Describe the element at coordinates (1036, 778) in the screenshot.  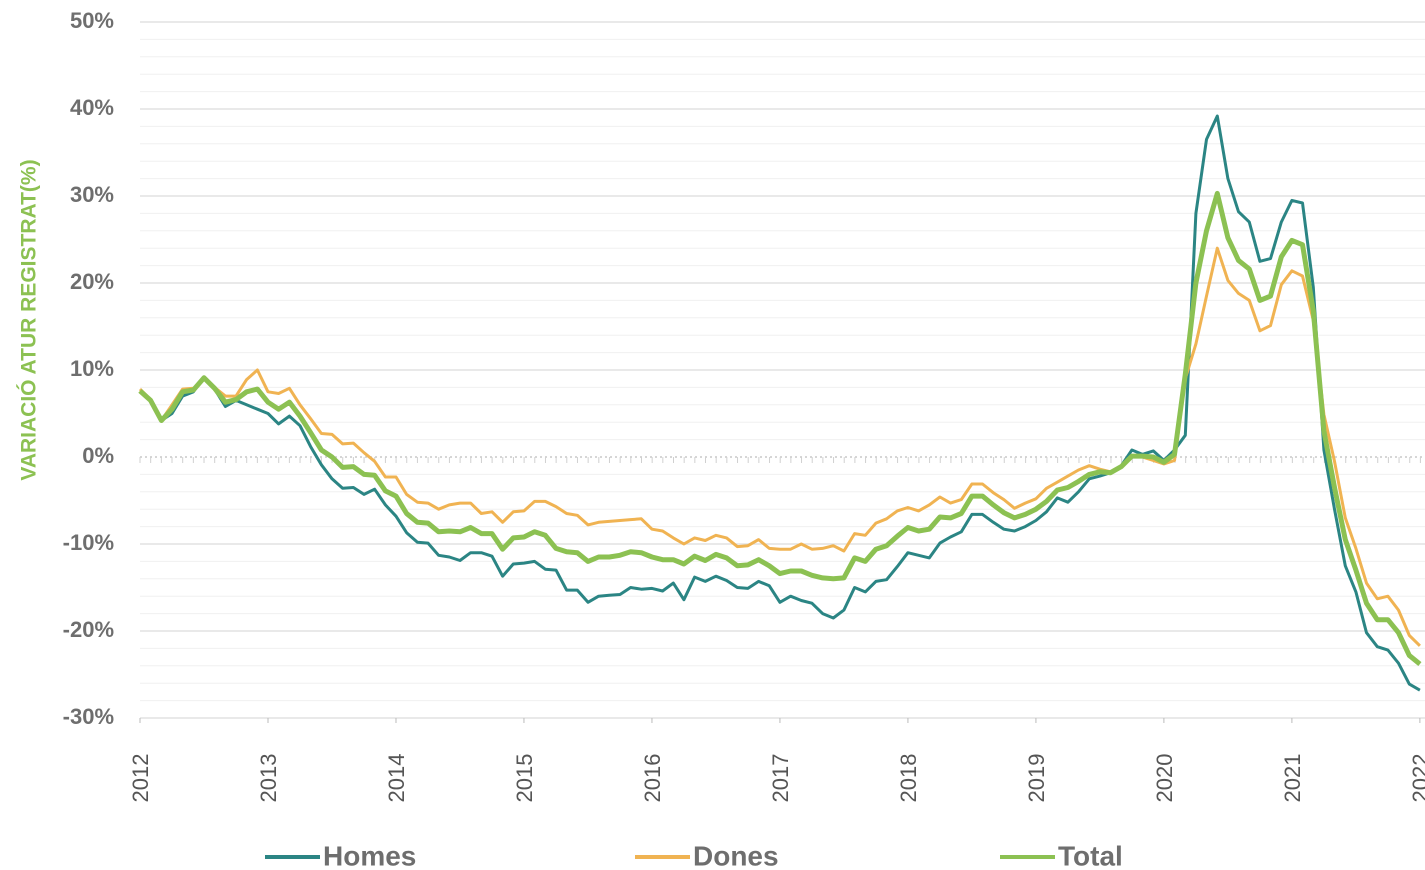
I see `x-tick-label: 2019` at that location.